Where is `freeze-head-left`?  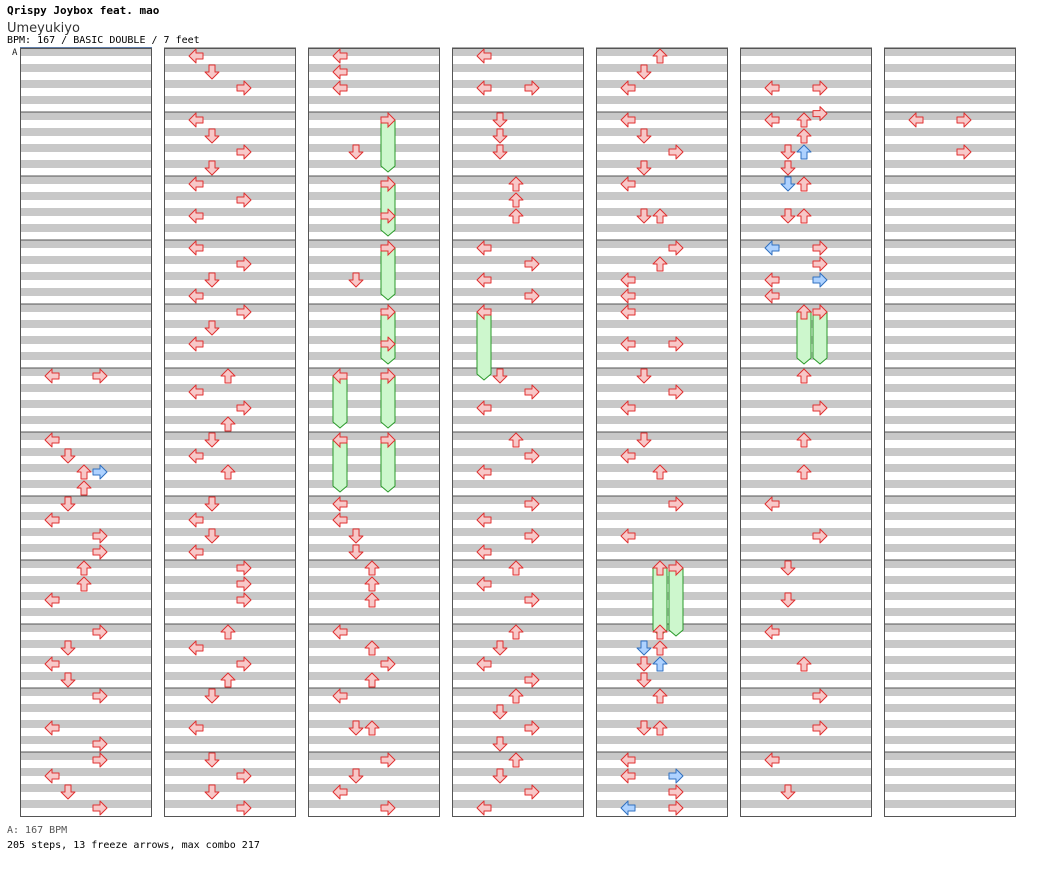
freeze-head-left is located at coordinates (484, 312).